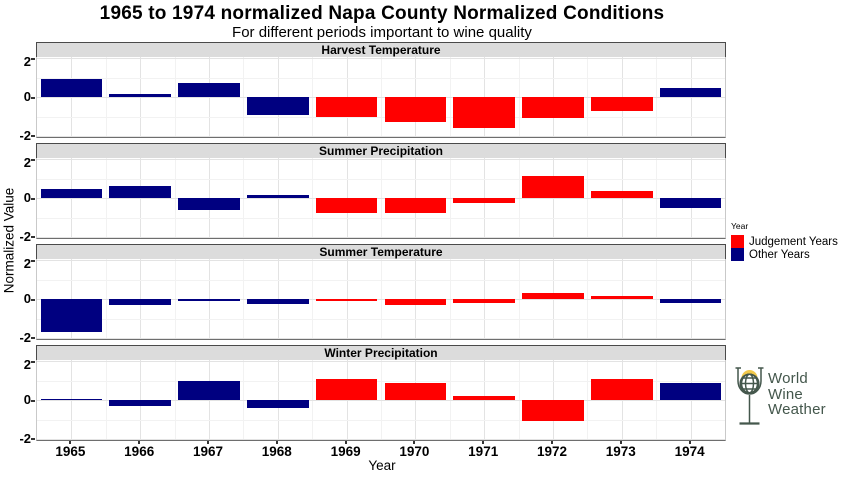  I want to click on bar-1969-harvest-temperature, so click(346, 107).